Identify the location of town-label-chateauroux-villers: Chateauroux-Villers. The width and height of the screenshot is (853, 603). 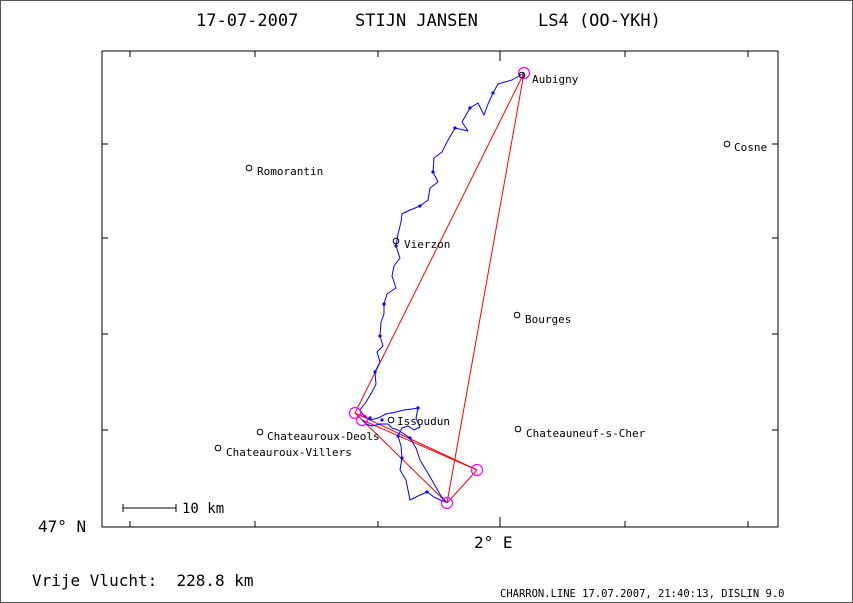
(289, 452).